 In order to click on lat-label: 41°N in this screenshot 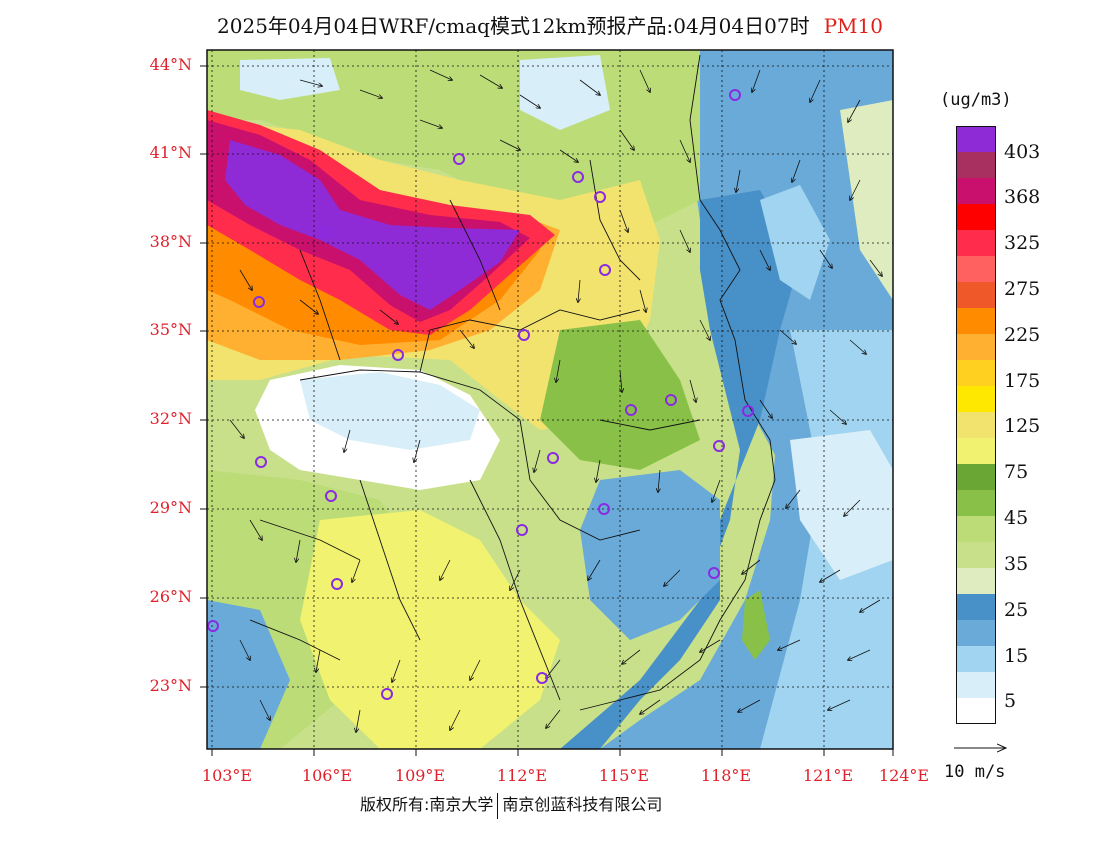, I will do `click(170, 152)`.